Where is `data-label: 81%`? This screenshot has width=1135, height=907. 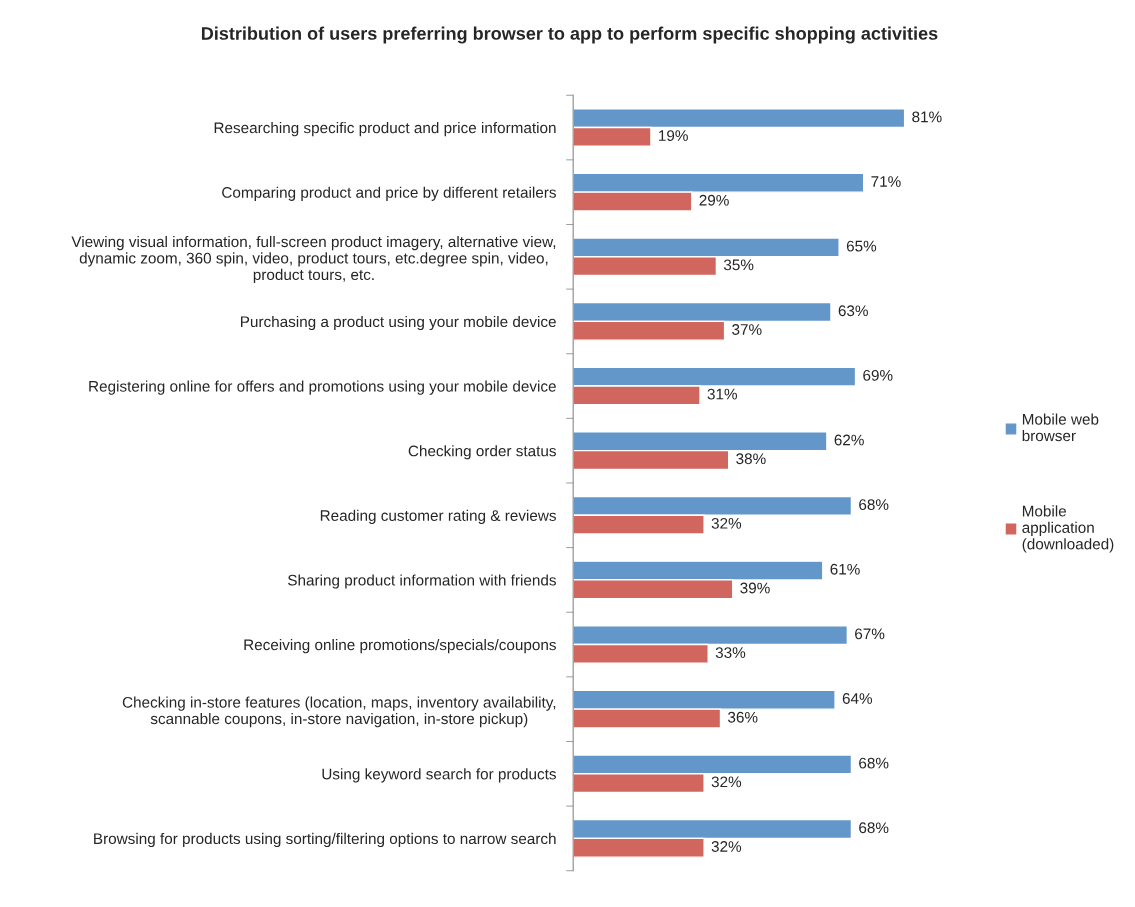 data-label: 81% is located at coordinates (927, 117).